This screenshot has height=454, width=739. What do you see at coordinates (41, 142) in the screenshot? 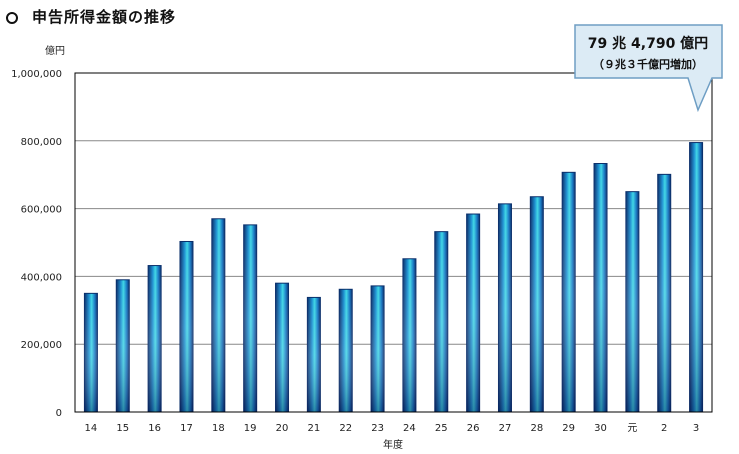
I see `y-tick-label: 800,000` at bounding box center [41, 142].